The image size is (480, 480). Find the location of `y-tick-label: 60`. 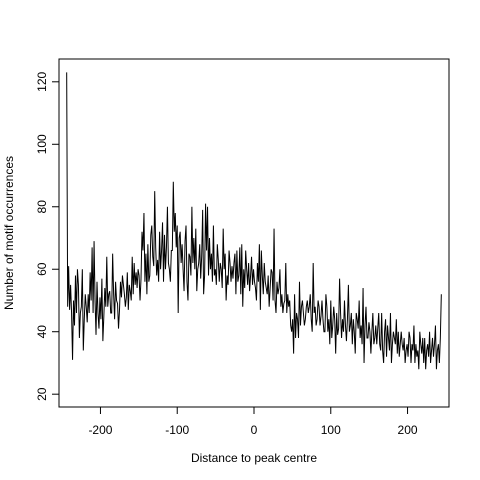

y-tick-label: 60 is located at coordinates (42, 269).